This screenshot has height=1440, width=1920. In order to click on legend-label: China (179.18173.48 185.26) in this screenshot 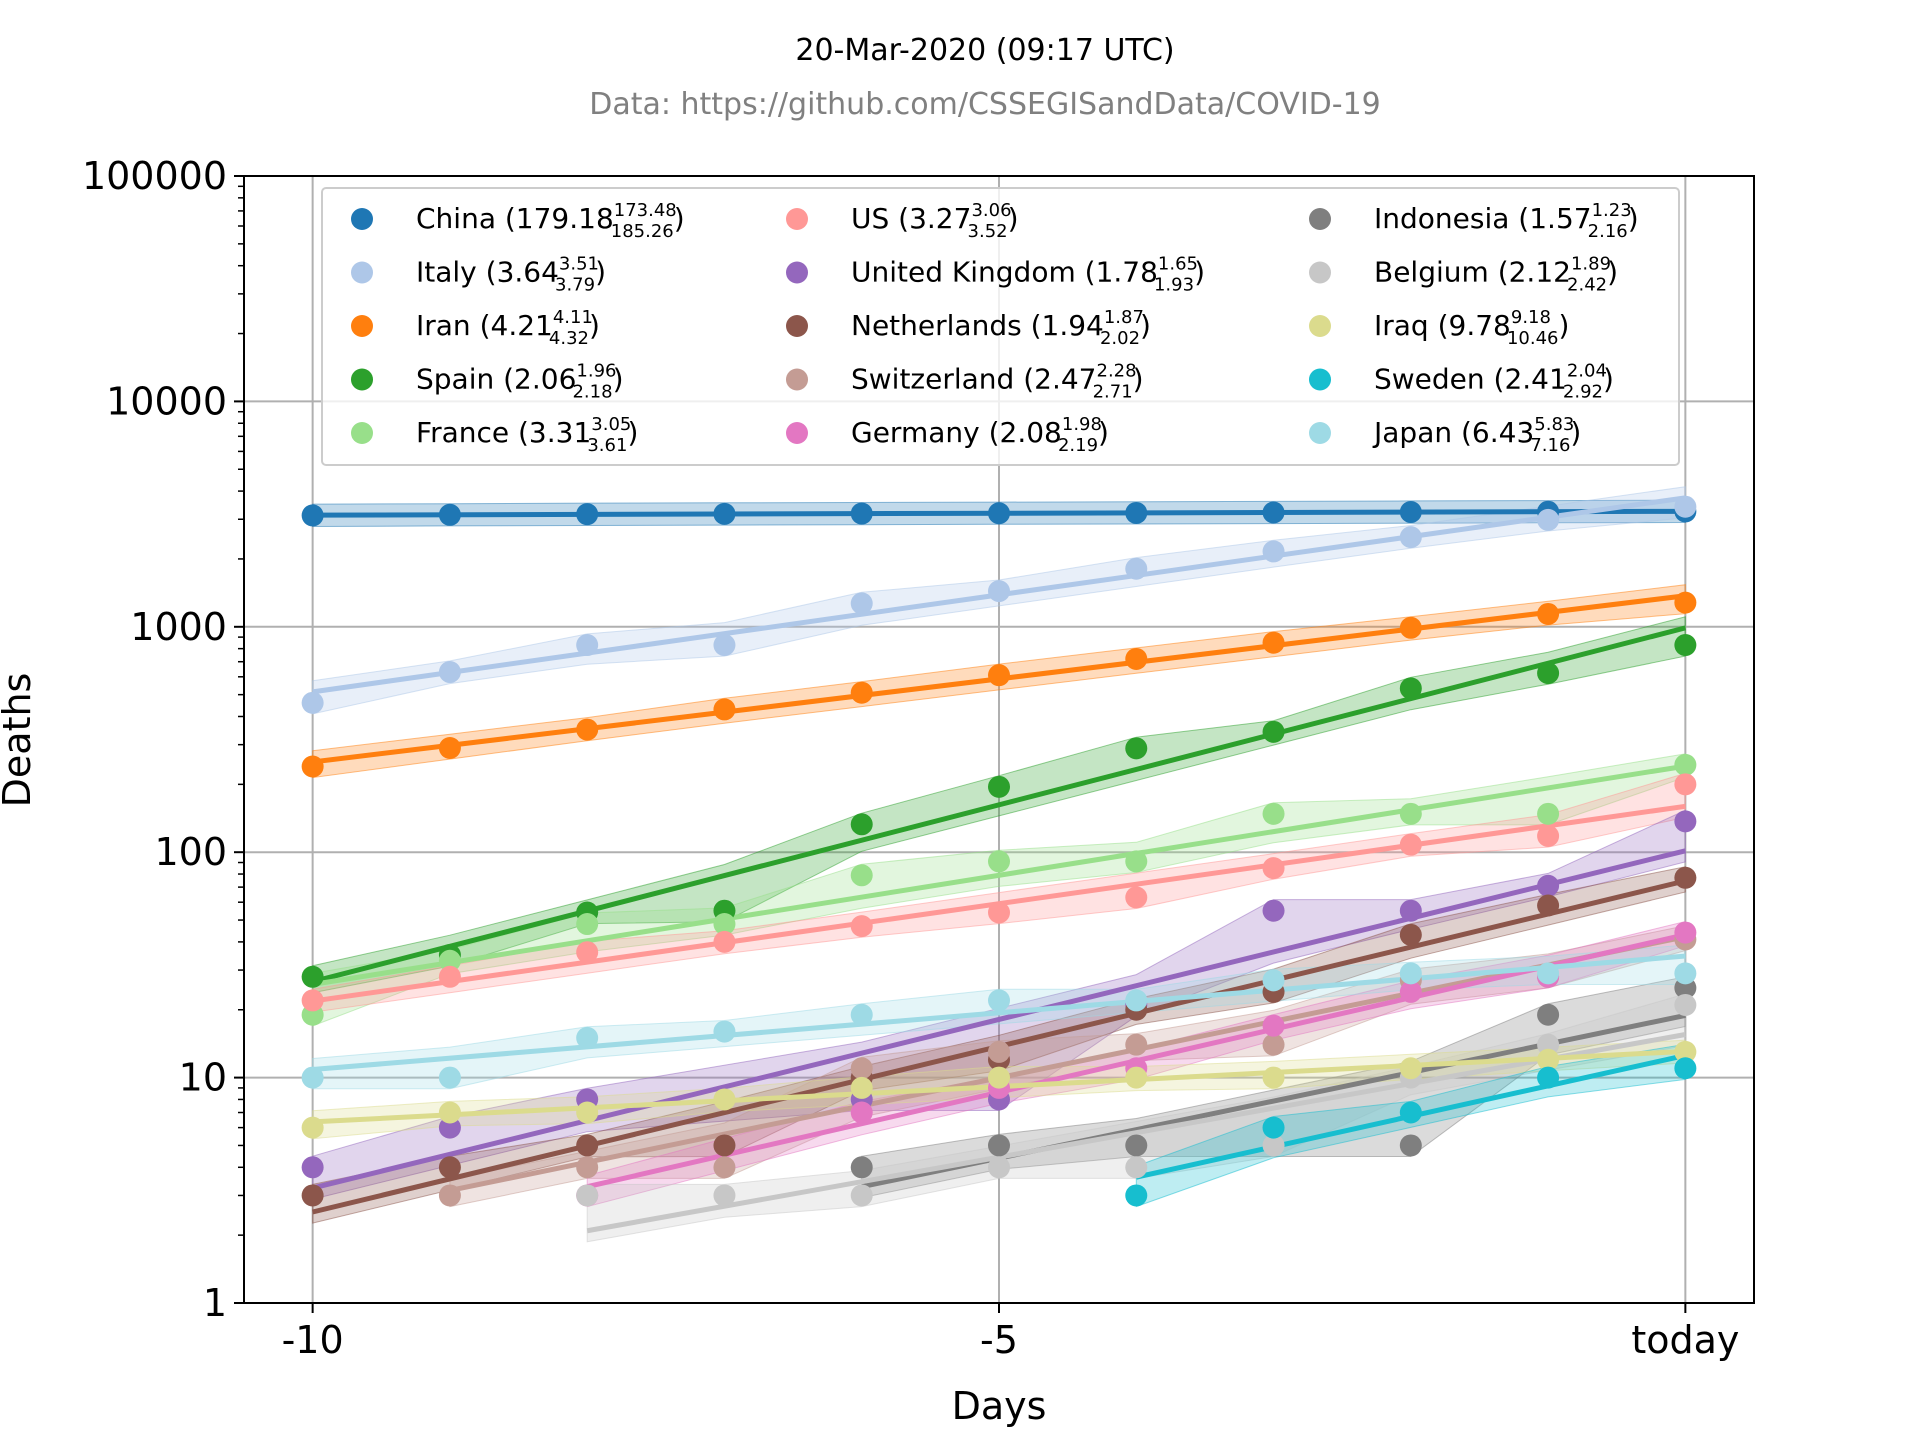, I will do `click(550, 221)`.